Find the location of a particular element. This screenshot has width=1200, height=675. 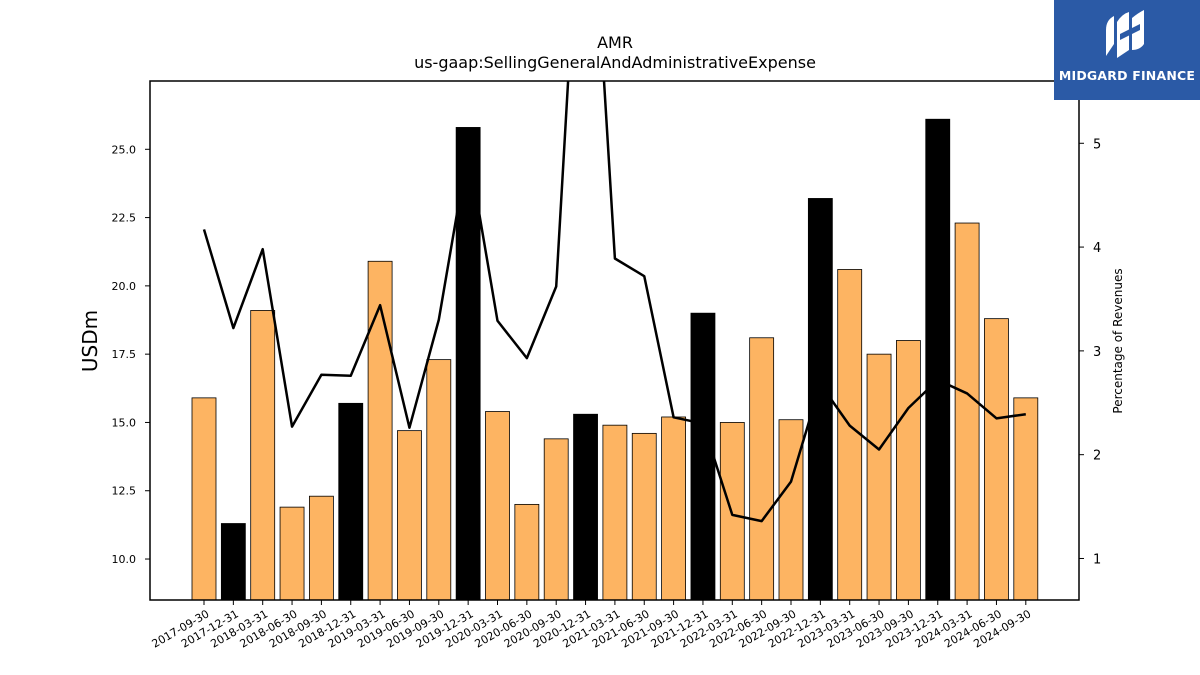

right-tick-label: 4 is located at coordinates (1097, 248).